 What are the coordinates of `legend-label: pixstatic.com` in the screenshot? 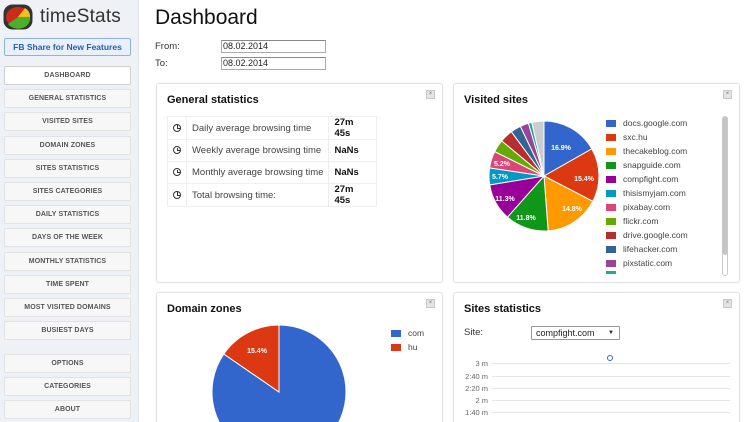 It's located at (648, 263).